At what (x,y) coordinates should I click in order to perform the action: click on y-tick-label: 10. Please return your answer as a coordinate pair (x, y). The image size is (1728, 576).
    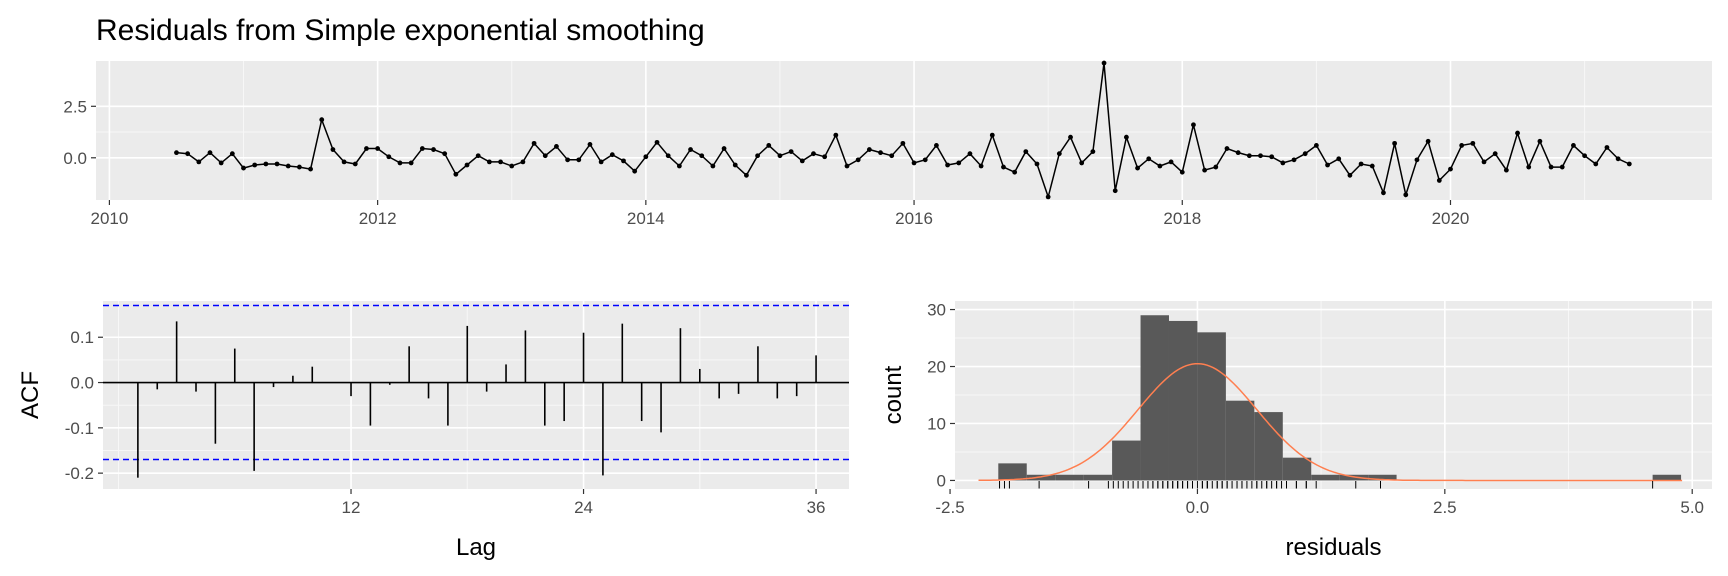
    Looking at the image, I should click on (936, 423).